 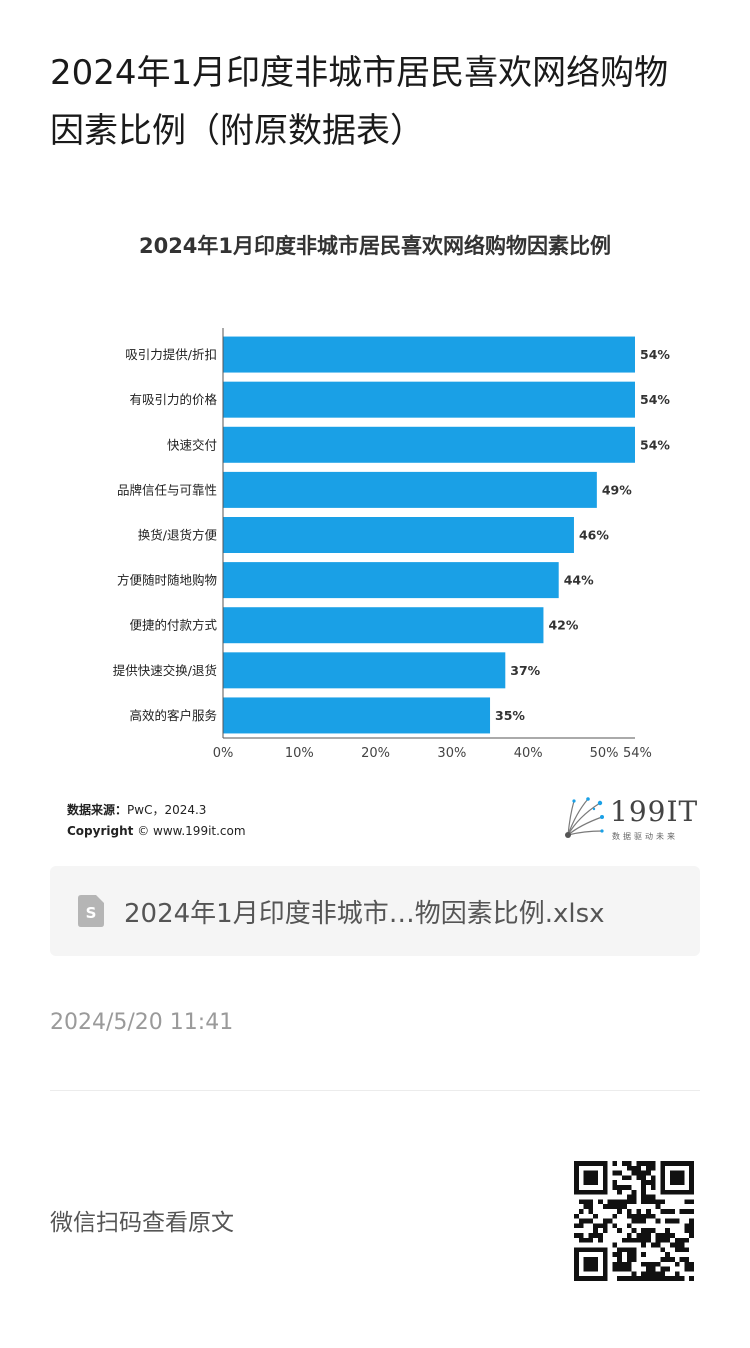 What do you see at coordinates (604, 753) in the screenshot?
I see `x-tick-label: 50%` at bounding box center [604, 753].